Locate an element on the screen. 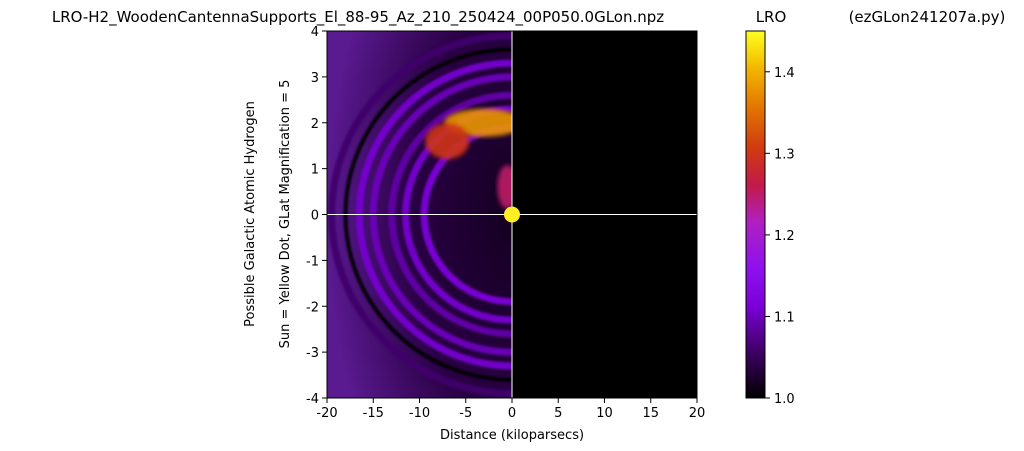  x-tick-label: -15 is located at coordinates (373, 413).